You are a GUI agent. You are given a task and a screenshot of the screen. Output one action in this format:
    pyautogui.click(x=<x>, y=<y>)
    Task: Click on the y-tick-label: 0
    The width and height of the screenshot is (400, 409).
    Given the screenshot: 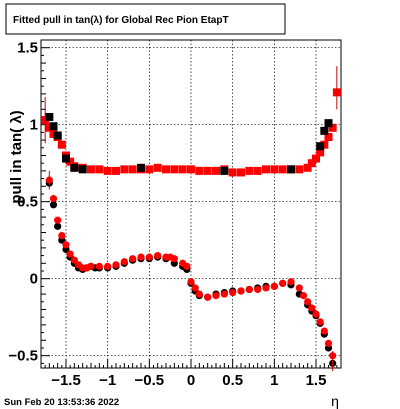 What is the action you would take?
    pyautogui.click(x=34, y=279)
    